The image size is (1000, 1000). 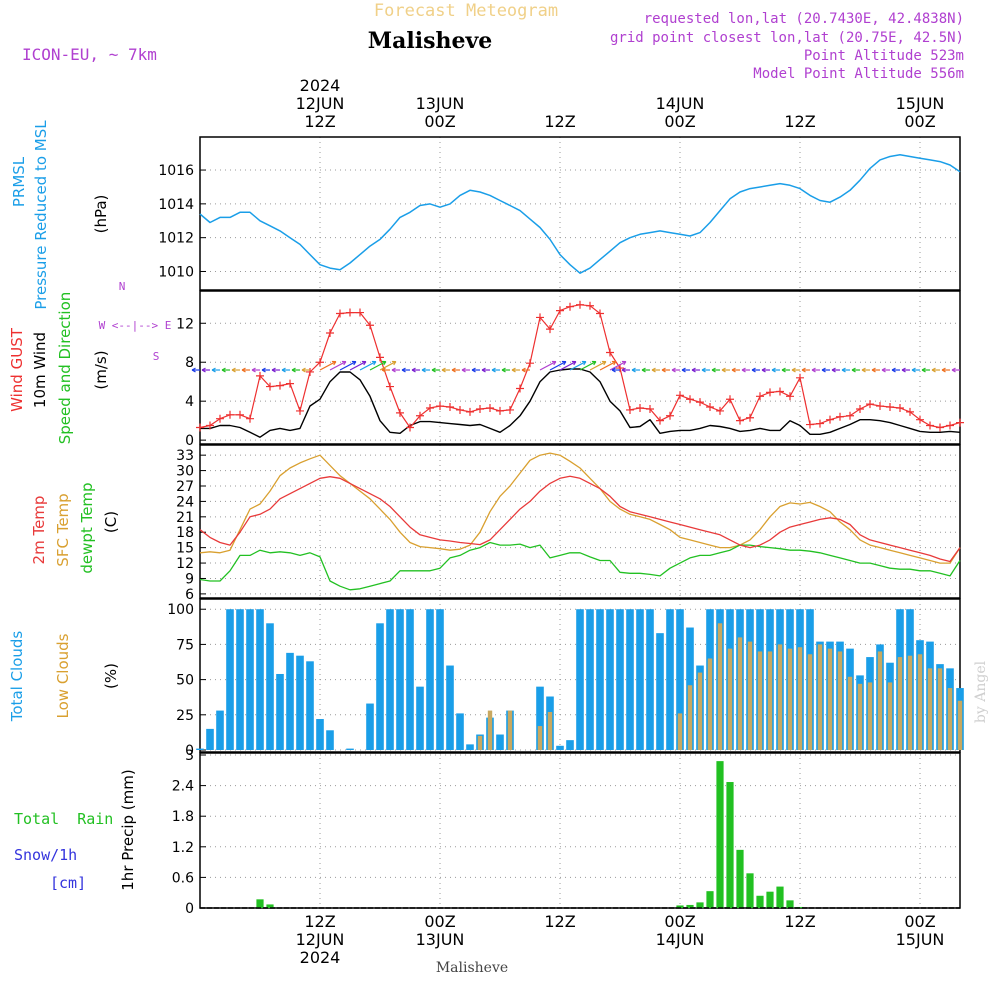 What do you see at coordinates (580, 214) in the screenshot?
I see `pressure-prmsl-line` at bounding box center [580, 214].